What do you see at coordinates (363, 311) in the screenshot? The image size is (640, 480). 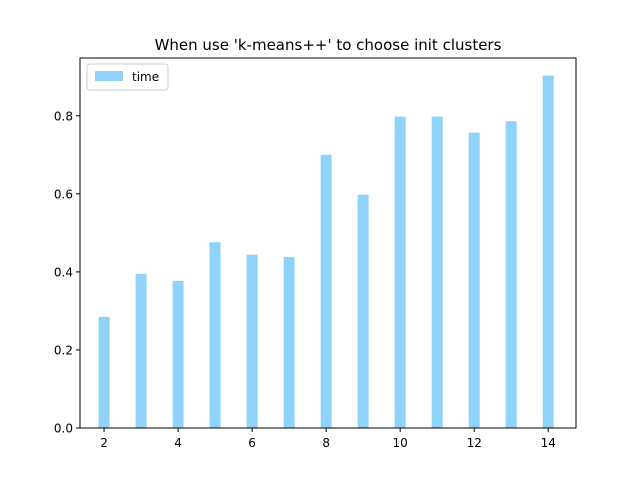 I see `bar-x9` at bounding box center [363, 311].